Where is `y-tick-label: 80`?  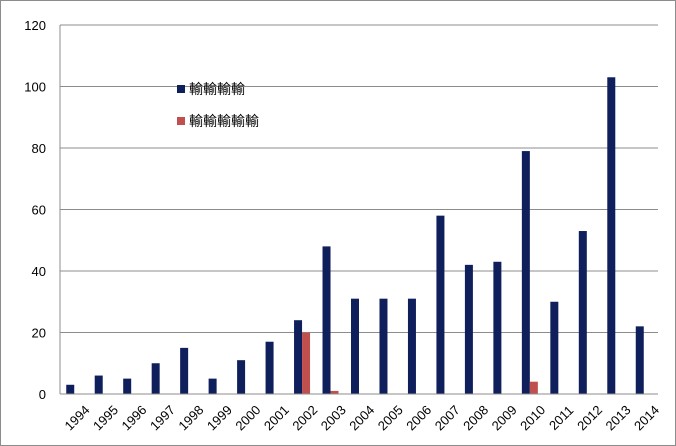 y-tick-label: 80 is located at coordinates (39, 148).